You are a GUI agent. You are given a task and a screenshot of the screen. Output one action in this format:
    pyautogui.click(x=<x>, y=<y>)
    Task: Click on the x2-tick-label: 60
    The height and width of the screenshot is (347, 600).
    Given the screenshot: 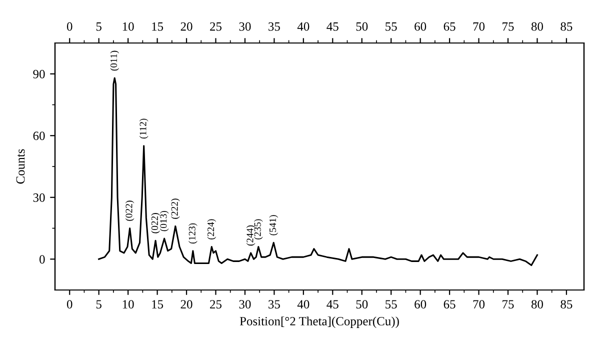 What is the action you would take?
    pyautogui.click(x=420, y=26)
    